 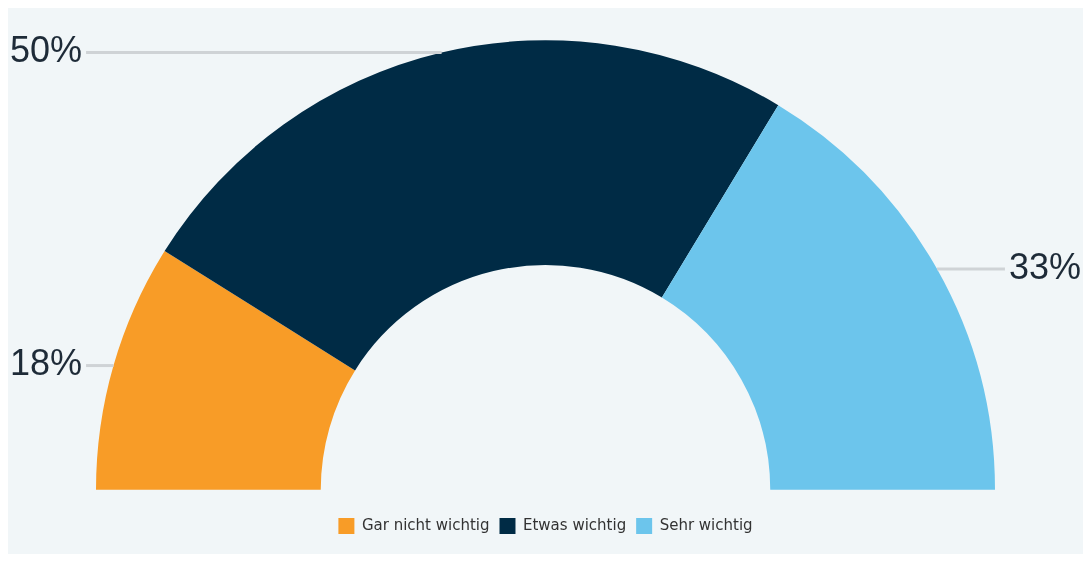 What do you see at coordinates (574, 524) in the screenshot?
I see `legend-label: Etwas wichtig` at bounding box center [574, 524].